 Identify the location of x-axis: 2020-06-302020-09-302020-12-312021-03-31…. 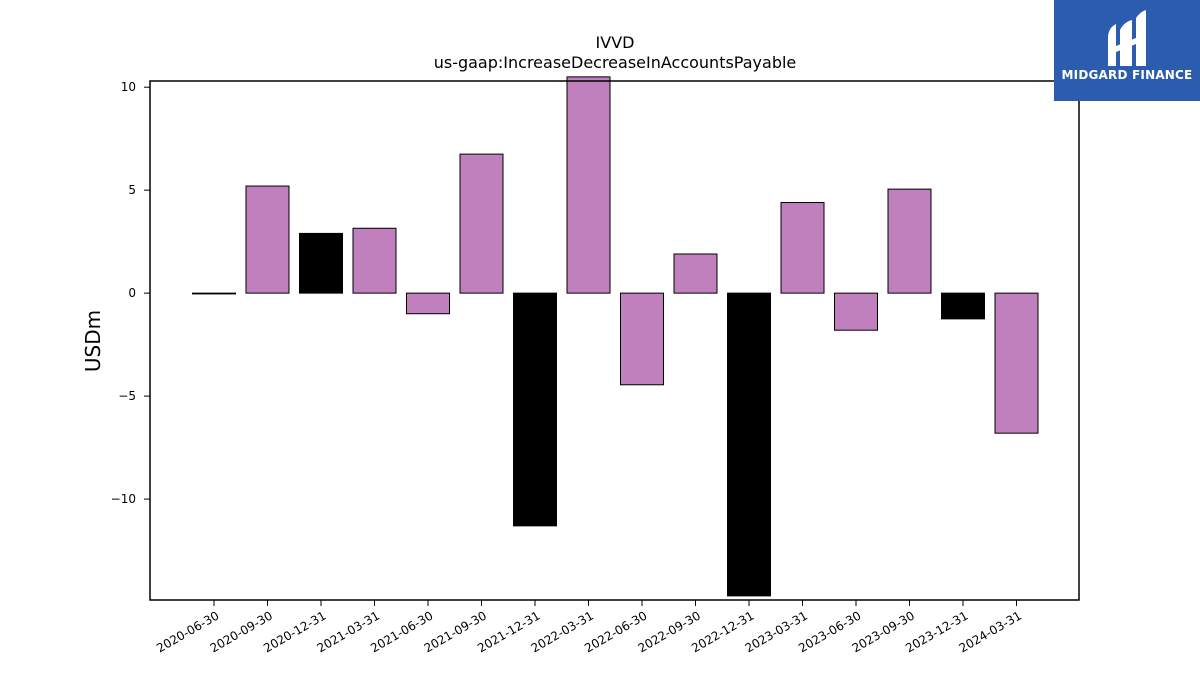
(589, 627).